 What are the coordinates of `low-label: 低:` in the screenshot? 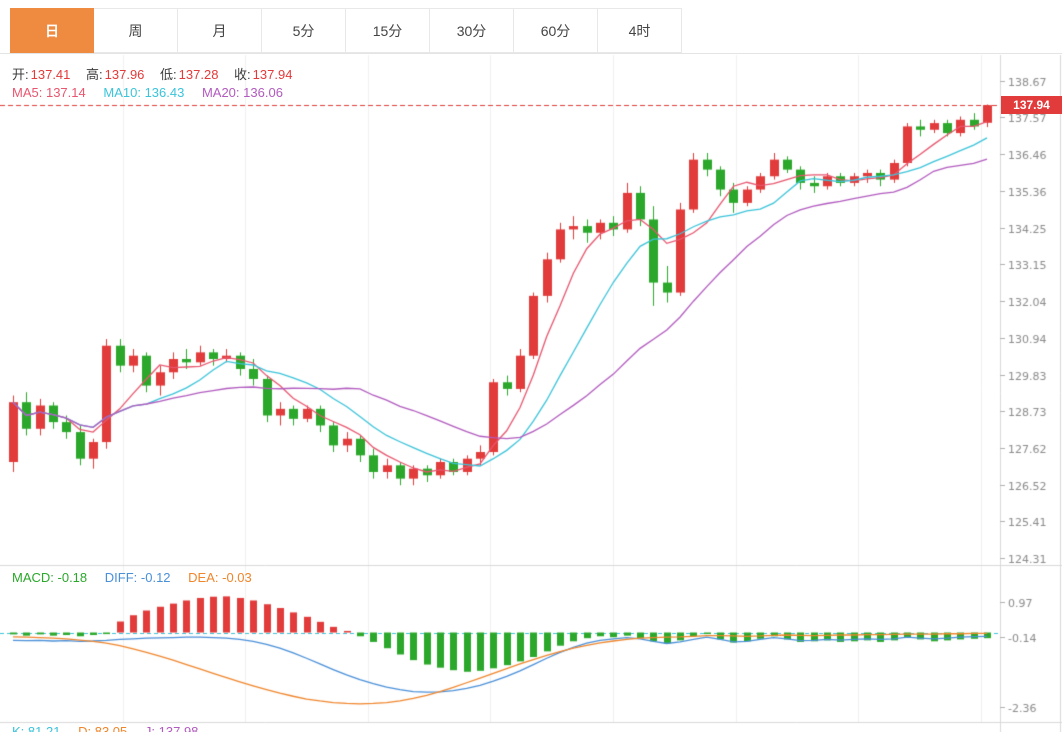 It's located at (168, 74).